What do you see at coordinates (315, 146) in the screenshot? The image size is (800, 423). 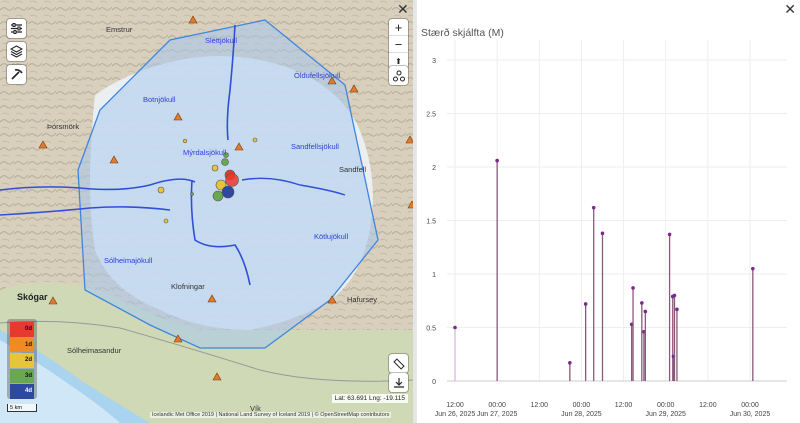 I see `glacier-label-sandfellsjokull: Sandfellsjökull` at bounding box center [315, 146].